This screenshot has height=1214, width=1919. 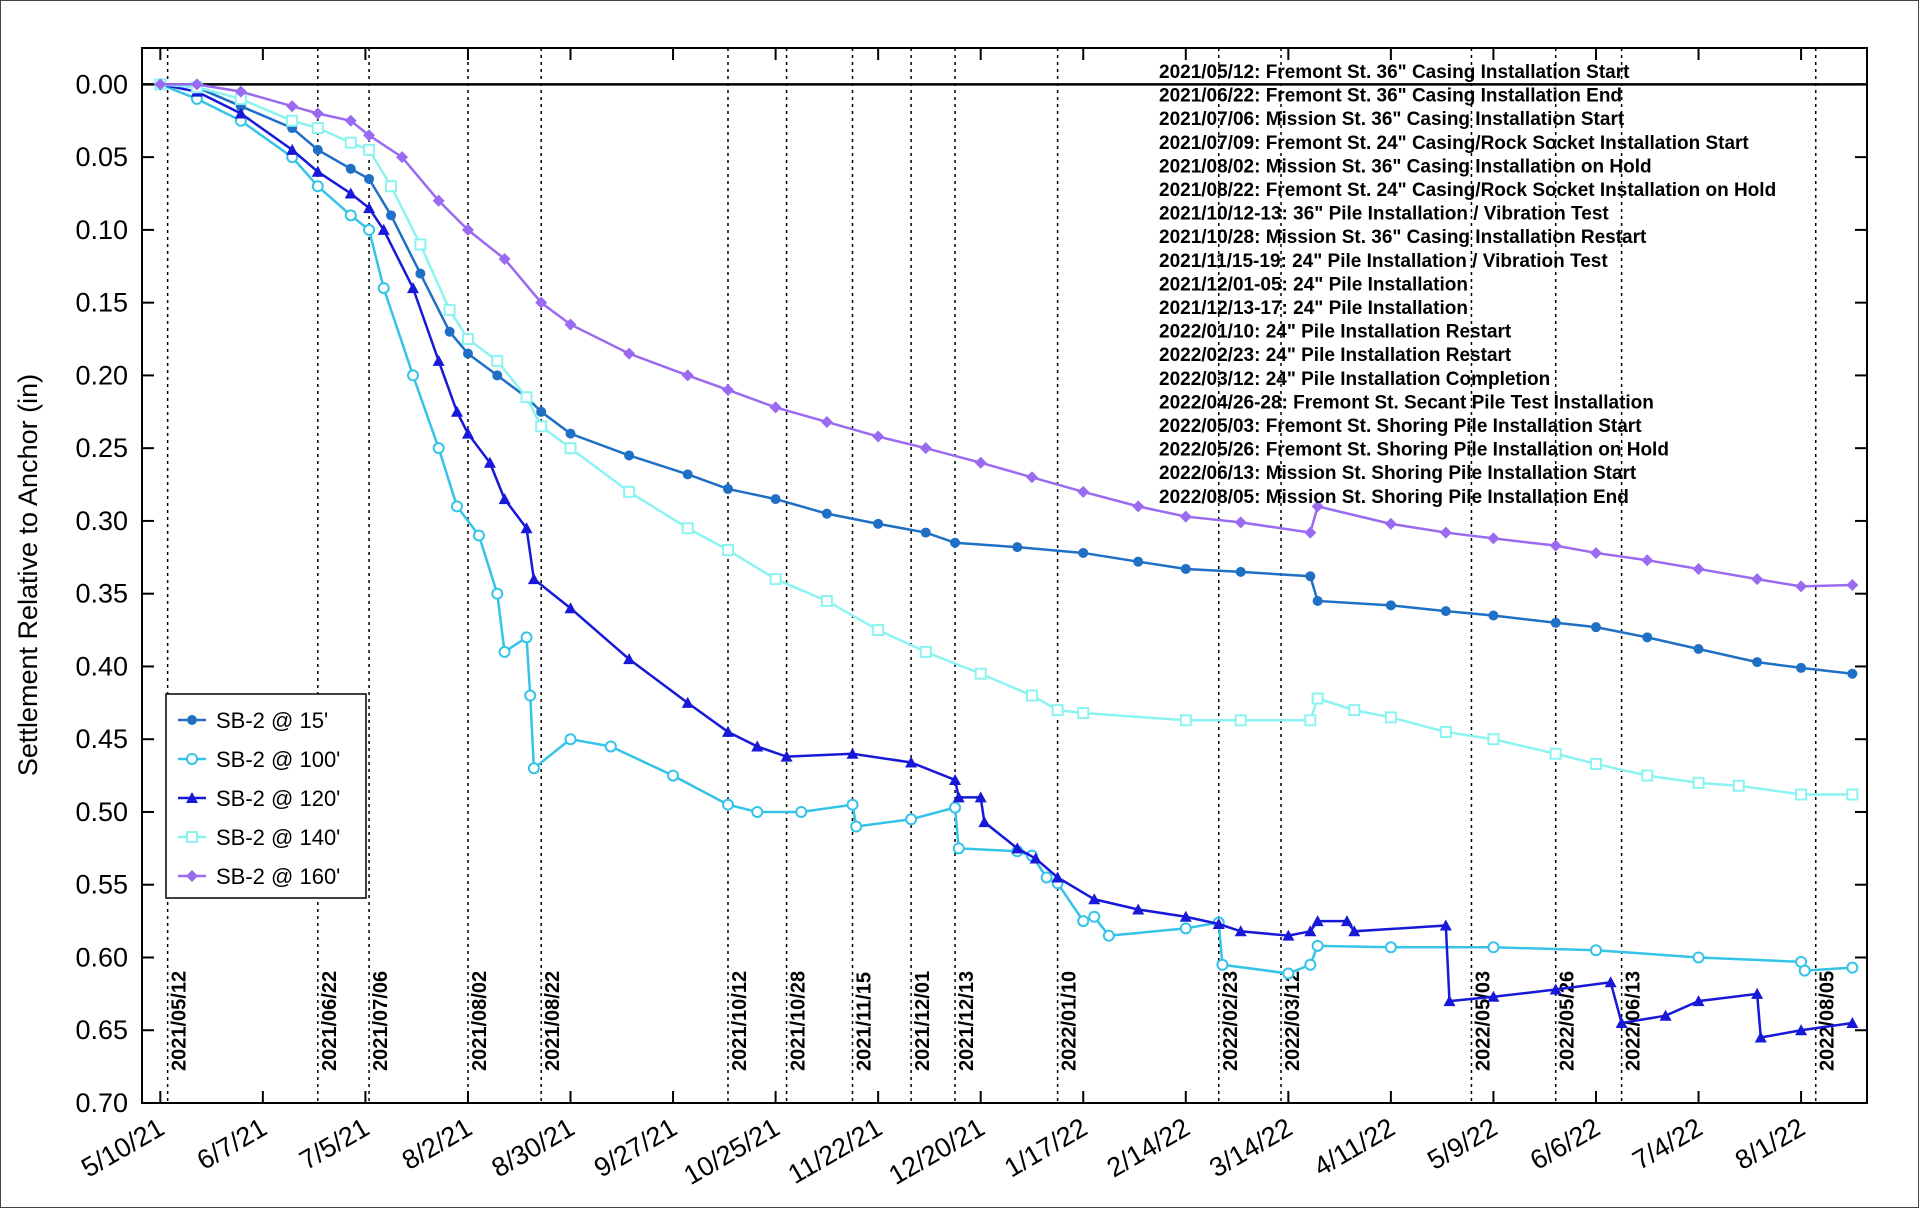 I want to click on event-label: 2021/05/12, so click(x=180, y=1021).